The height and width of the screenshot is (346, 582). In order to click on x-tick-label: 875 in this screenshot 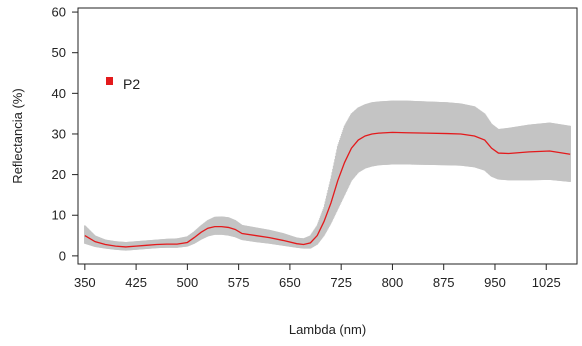, I will do `click(444, 282)`.